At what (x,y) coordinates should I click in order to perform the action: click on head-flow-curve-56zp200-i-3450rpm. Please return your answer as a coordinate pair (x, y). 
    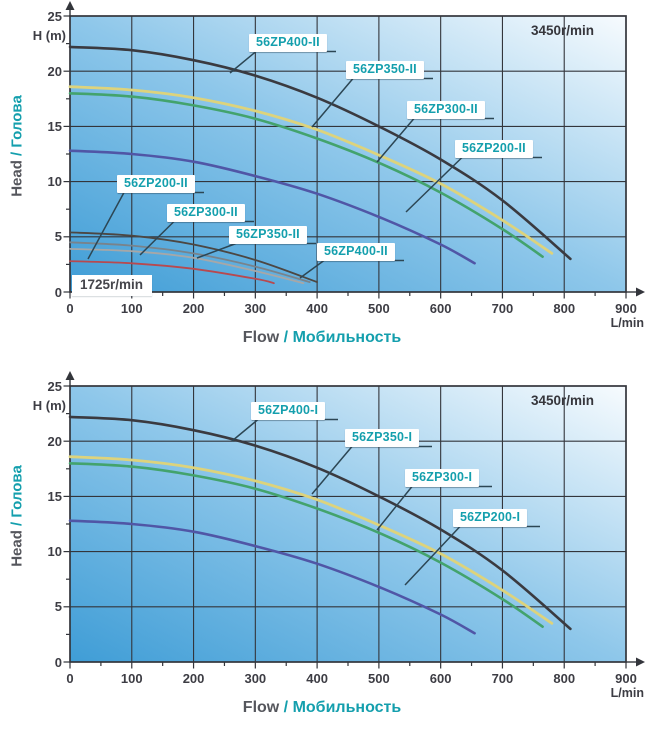
    Looking at the image, I should click on (272, 577).